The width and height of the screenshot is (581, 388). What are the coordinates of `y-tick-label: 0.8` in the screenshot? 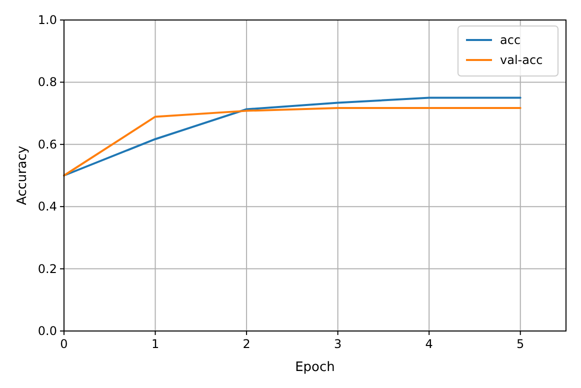 It's located at (47, 82).